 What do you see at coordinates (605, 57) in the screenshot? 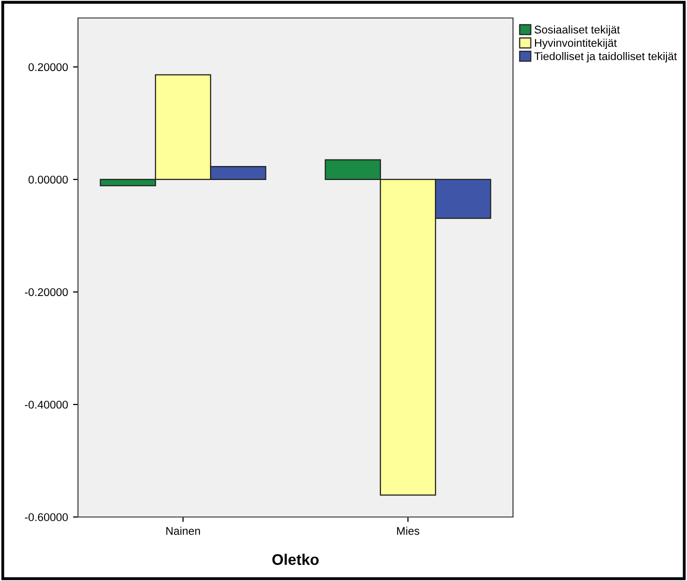
I see `legend-label: Tiedolliset ja taidolliset tekijät` at bounding box center [605, 57].